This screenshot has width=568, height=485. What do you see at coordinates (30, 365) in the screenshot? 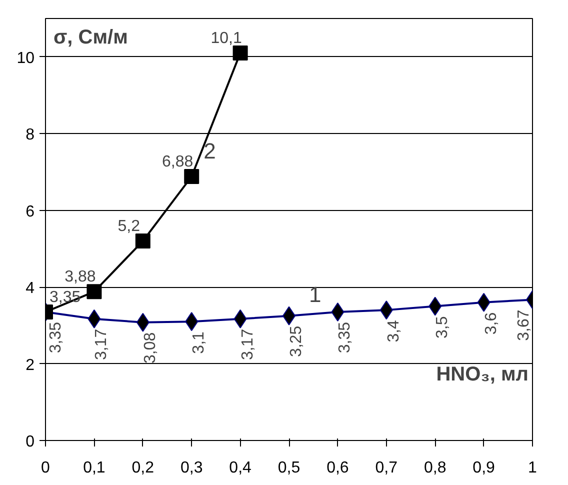
I see `y-tick-label: 2` at bounding box center [30, 365].